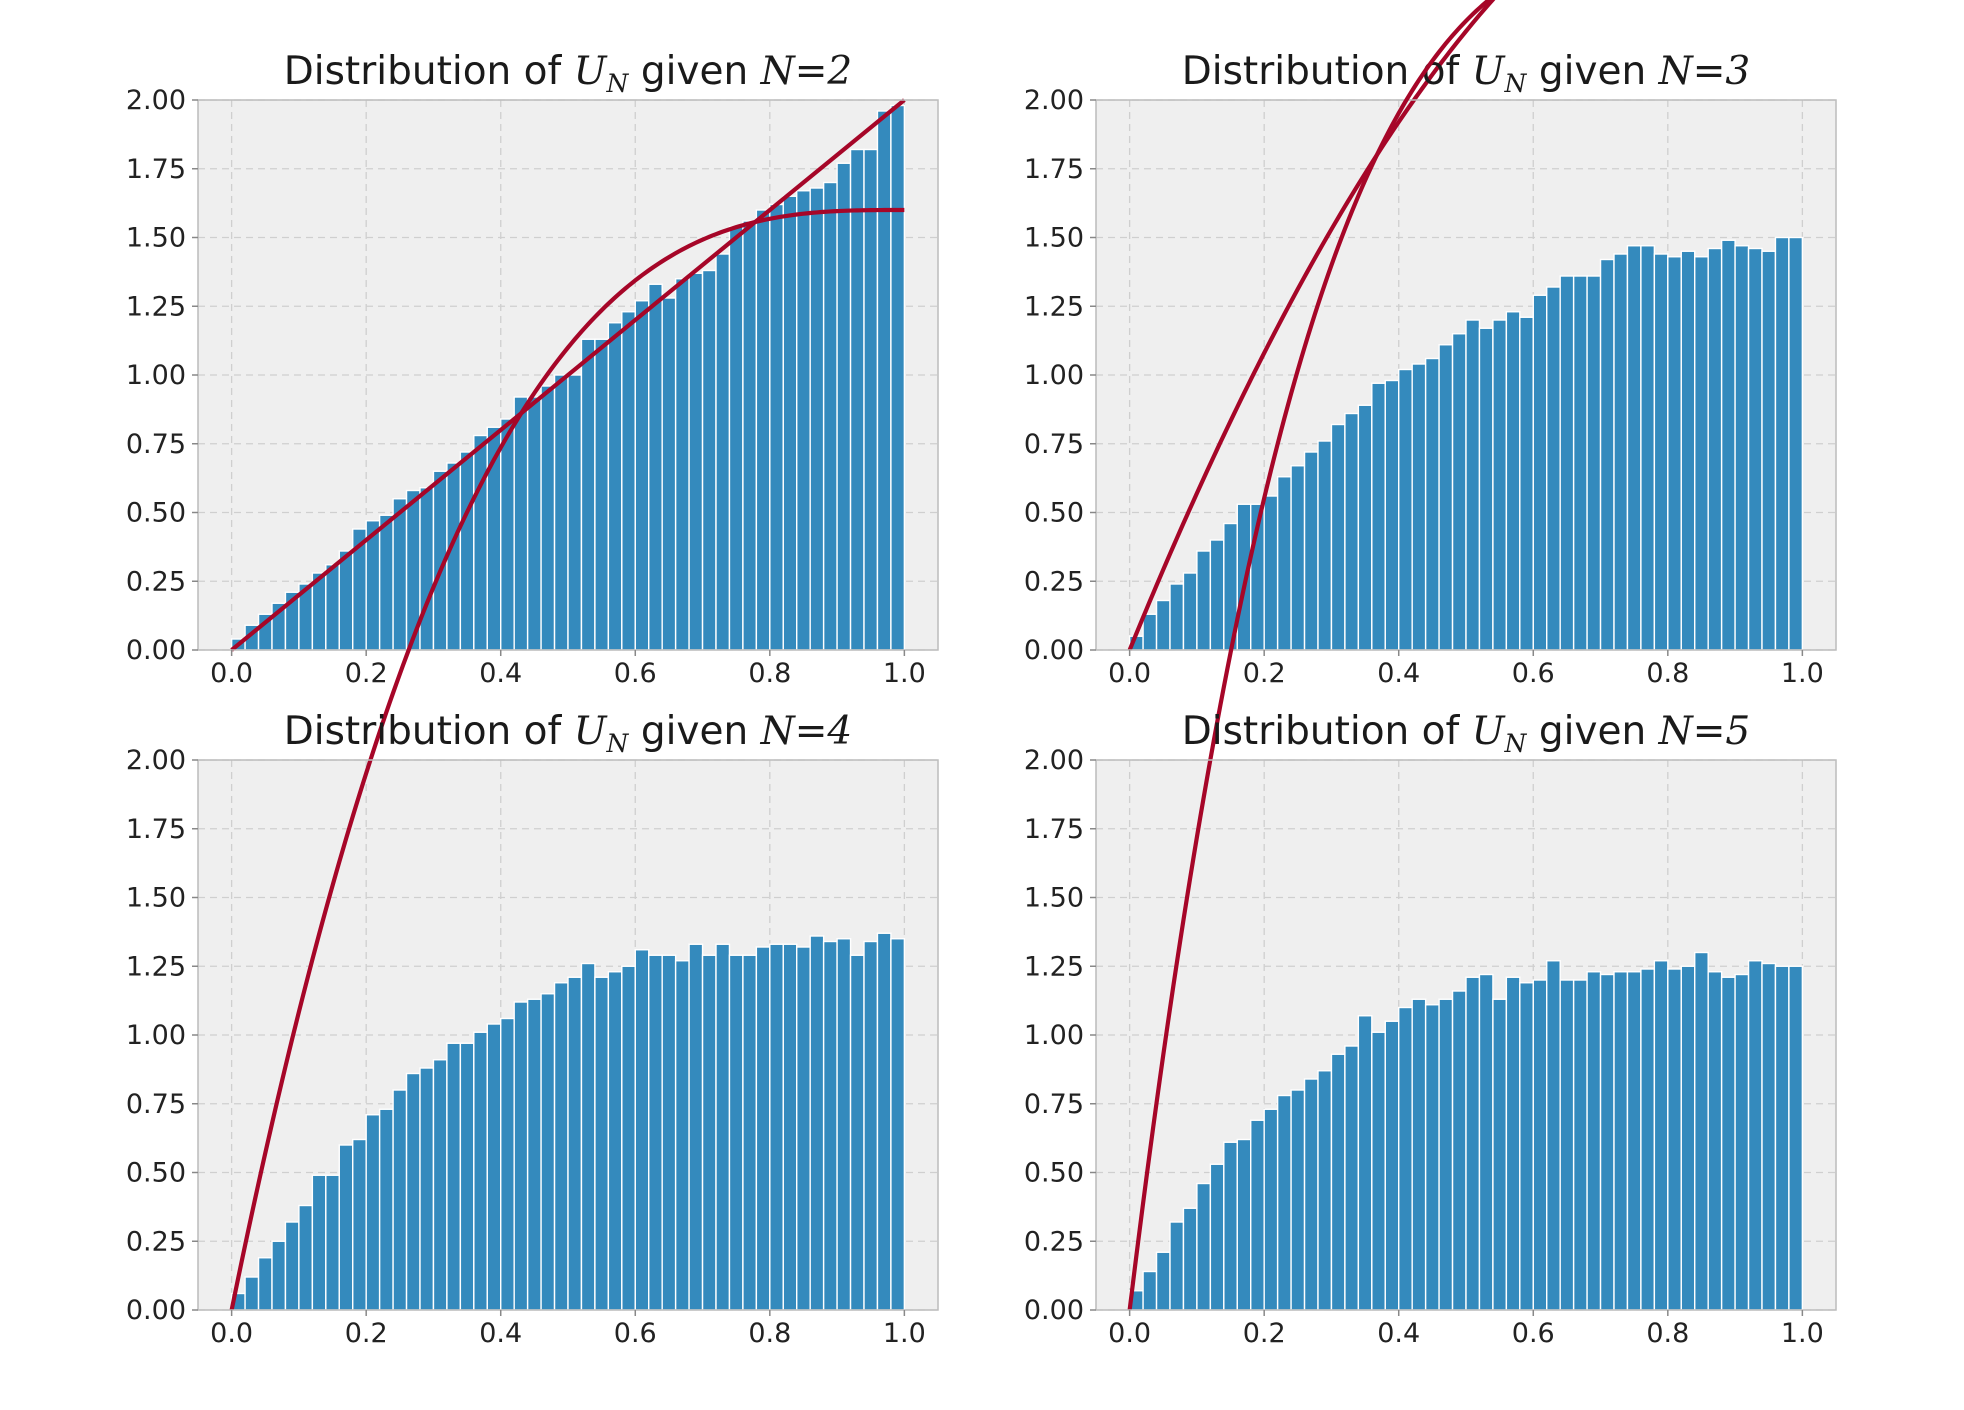  What do you see at coordinates (839, 71) in the screenshot?
I see `title-value: 2` at bounding box center [839, 71].